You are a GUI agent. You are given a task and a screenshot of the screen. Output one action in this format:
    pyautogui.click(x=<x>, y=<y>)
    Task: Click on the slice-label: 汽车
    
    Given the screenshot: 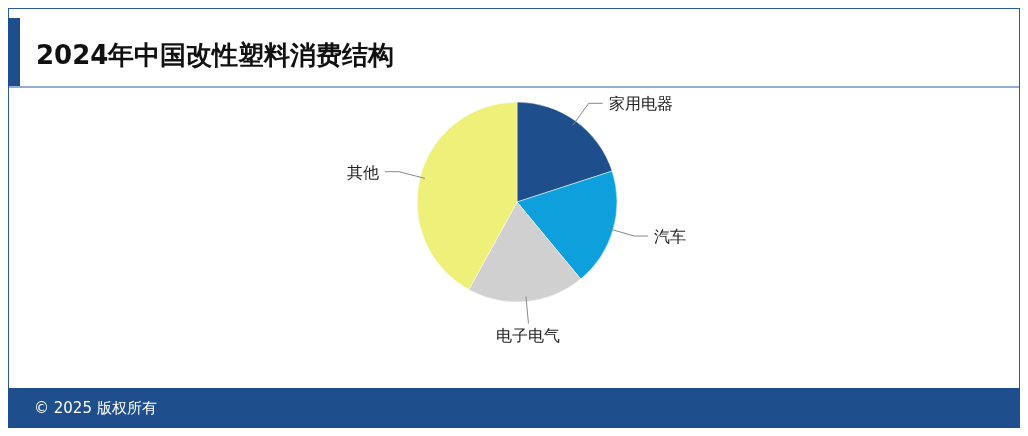 What is the action you would take?
    pyautogui.click(x=670, y=237)
    